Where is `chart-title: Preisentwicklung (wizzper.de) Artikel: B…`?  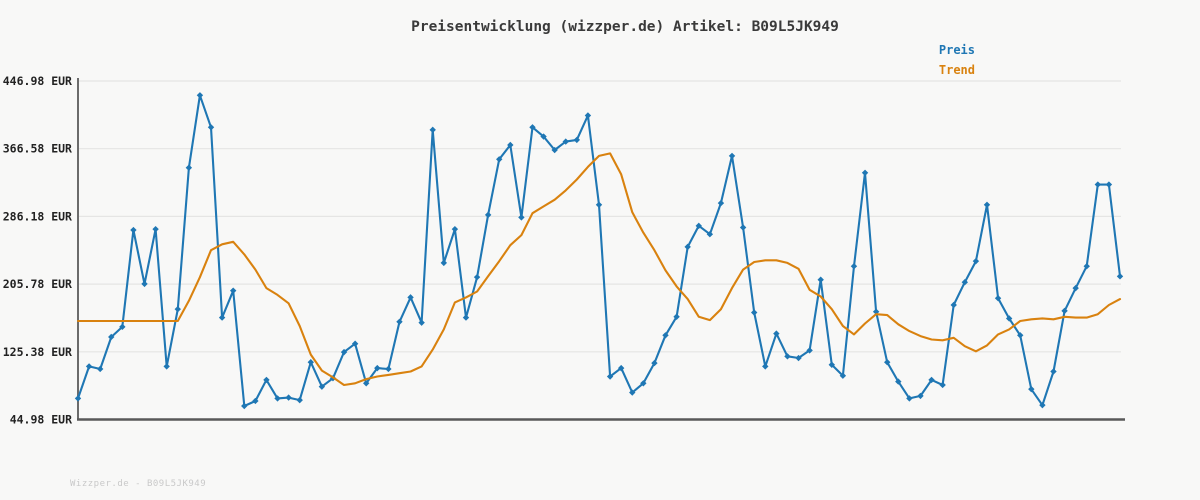
chart-title: Preisentwicklung (wizzper.de) Artikel: B… is located at coordinates (625, 27).